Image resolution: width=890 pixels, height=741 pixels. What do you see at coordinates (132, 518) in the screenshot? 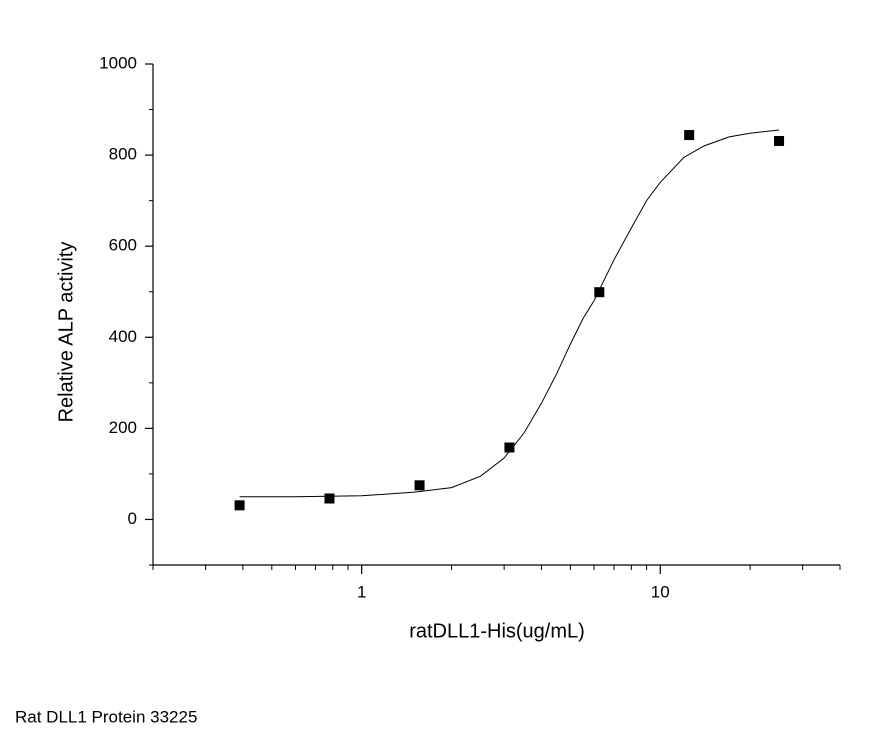
I see `y-tick-label: 0` at bounding box center [132, 518].